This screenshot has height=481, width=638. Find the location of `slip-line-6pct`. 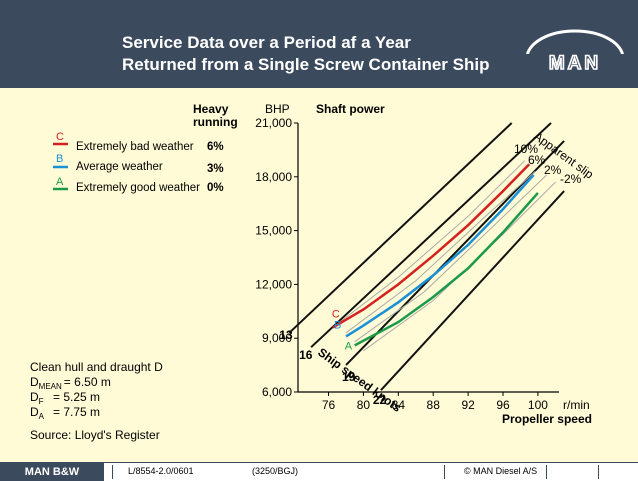

slip-line-6pct is located at coordinates (440, 252).